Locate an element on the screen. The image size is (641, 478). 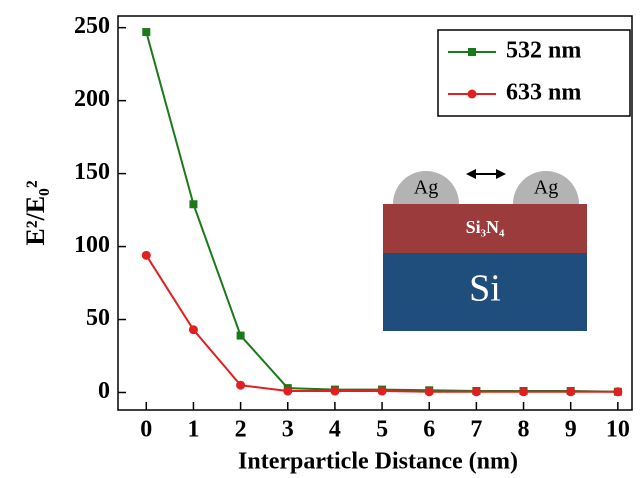
x-axis-label: Interparticle Distance (nm) is located at coordinates (378, 462).